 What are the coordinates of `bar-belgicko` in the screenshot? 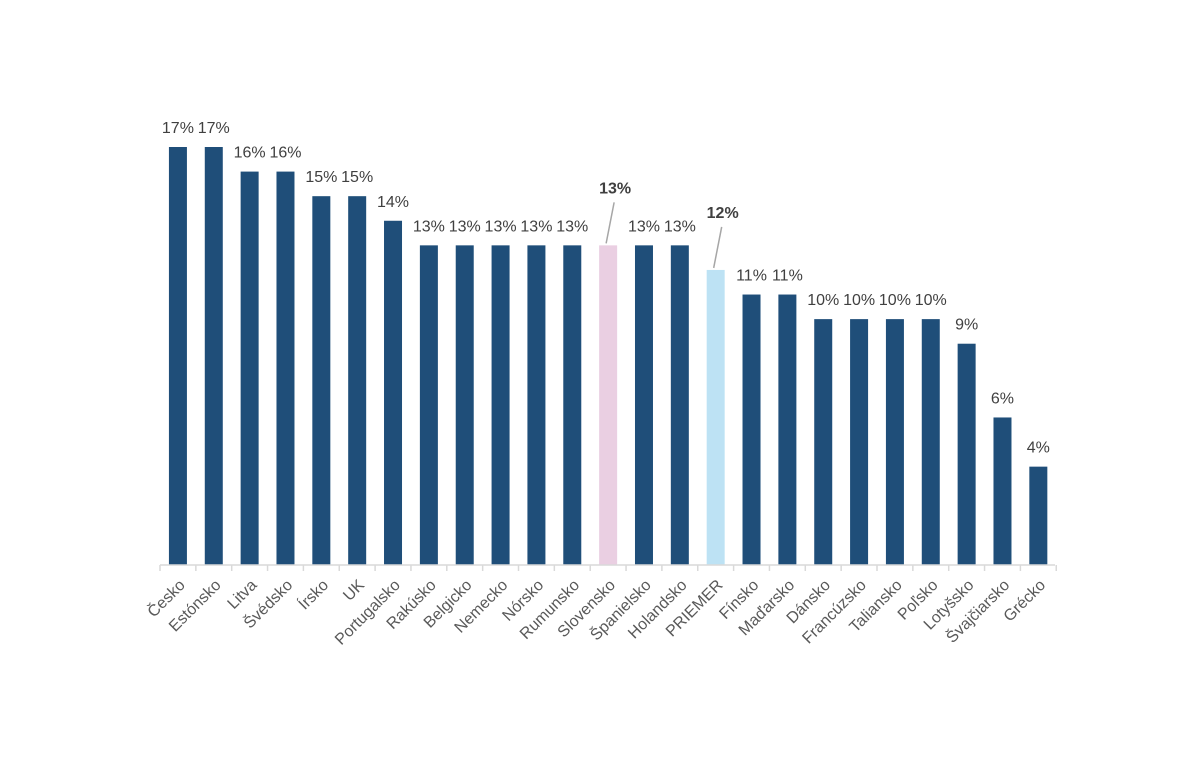 It's located at (464, 405).